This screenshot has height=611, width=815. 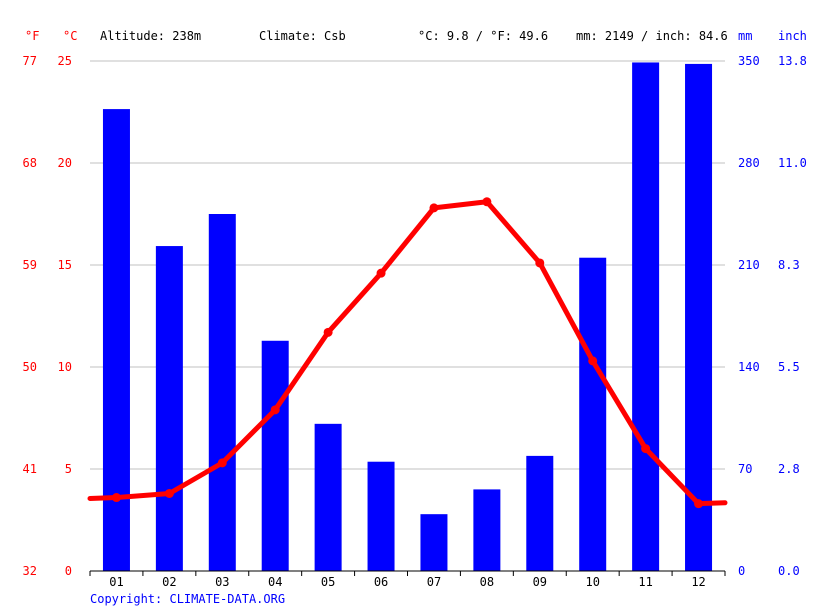 I want to click on month-label: 12, so click(x=698, y=582).